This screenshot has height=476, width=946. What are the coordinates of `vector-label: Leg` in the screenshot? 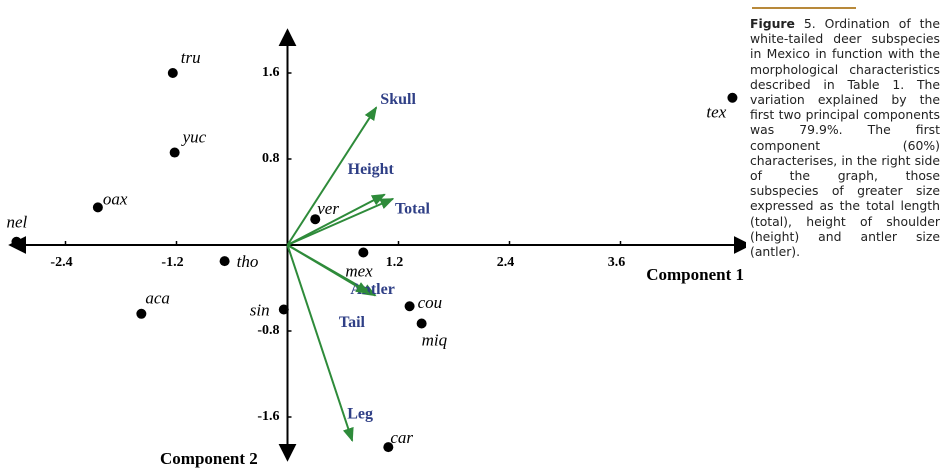 It's located at (360, 413).